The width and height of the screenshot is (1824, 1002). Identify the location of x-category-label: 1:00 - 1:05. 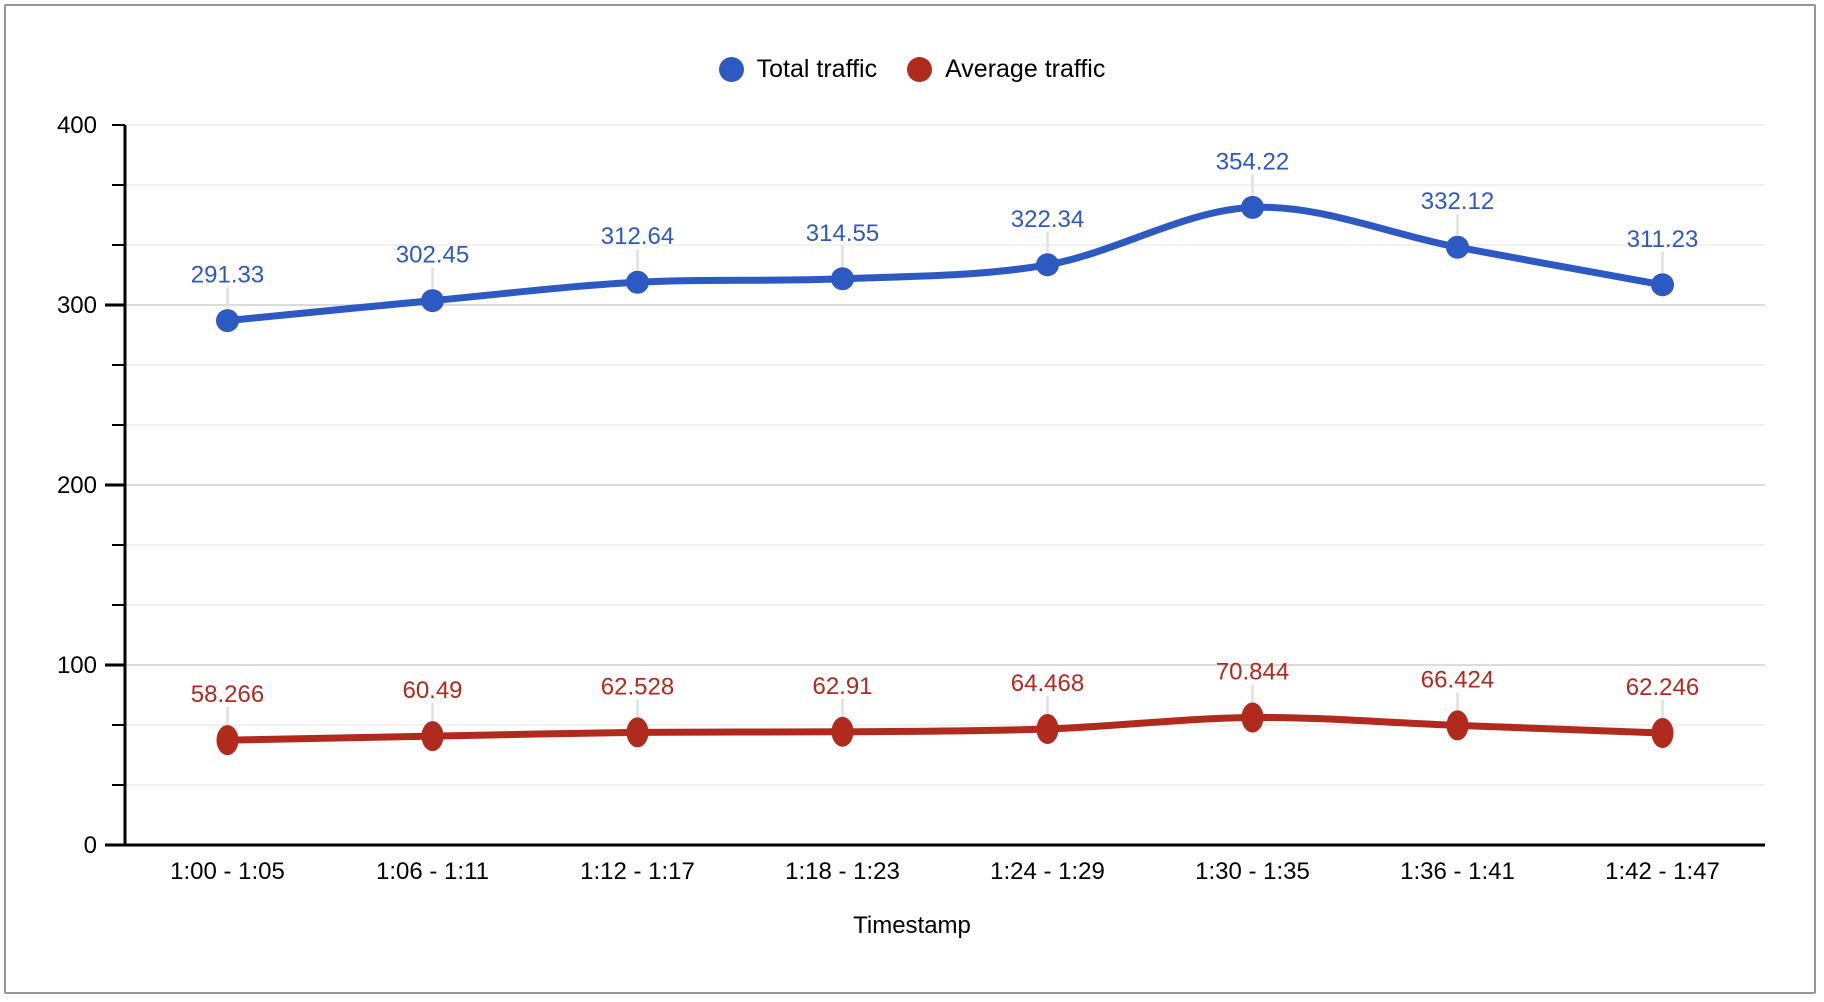
(227, 871).